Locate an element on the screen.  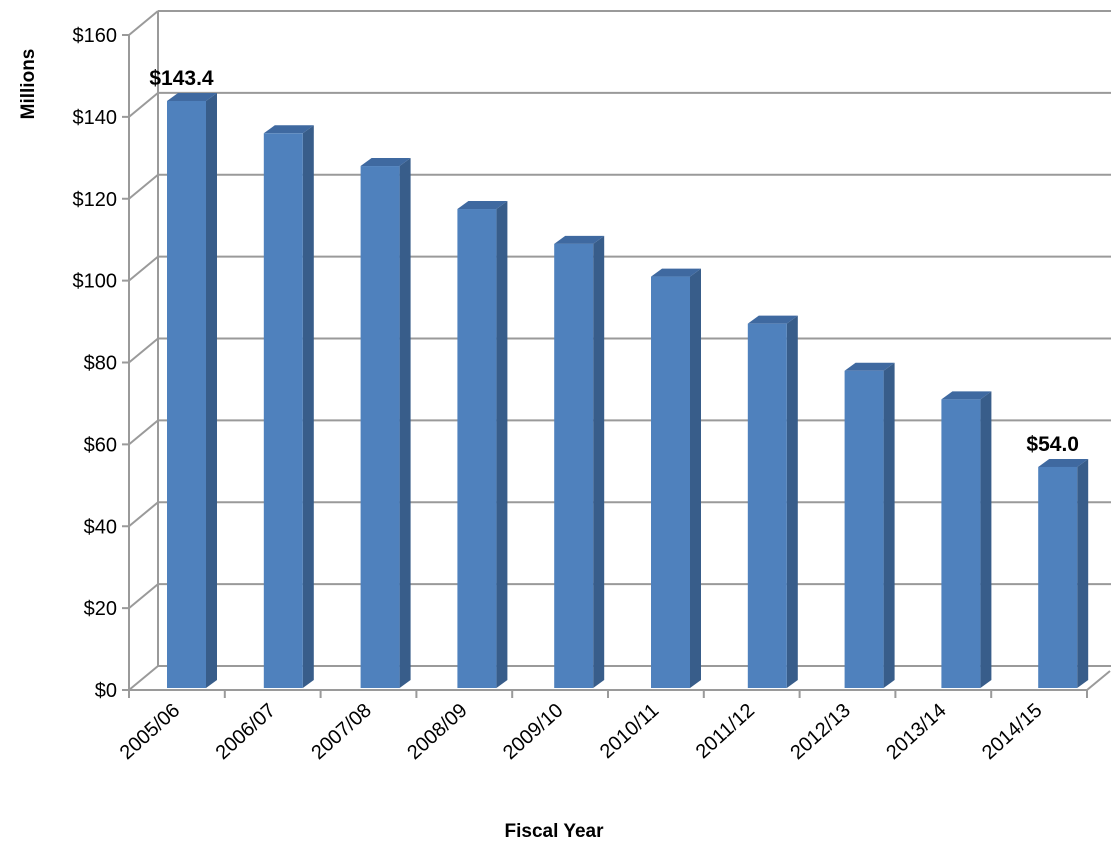
floor-right-edge is located at coordinates (1098, 680).